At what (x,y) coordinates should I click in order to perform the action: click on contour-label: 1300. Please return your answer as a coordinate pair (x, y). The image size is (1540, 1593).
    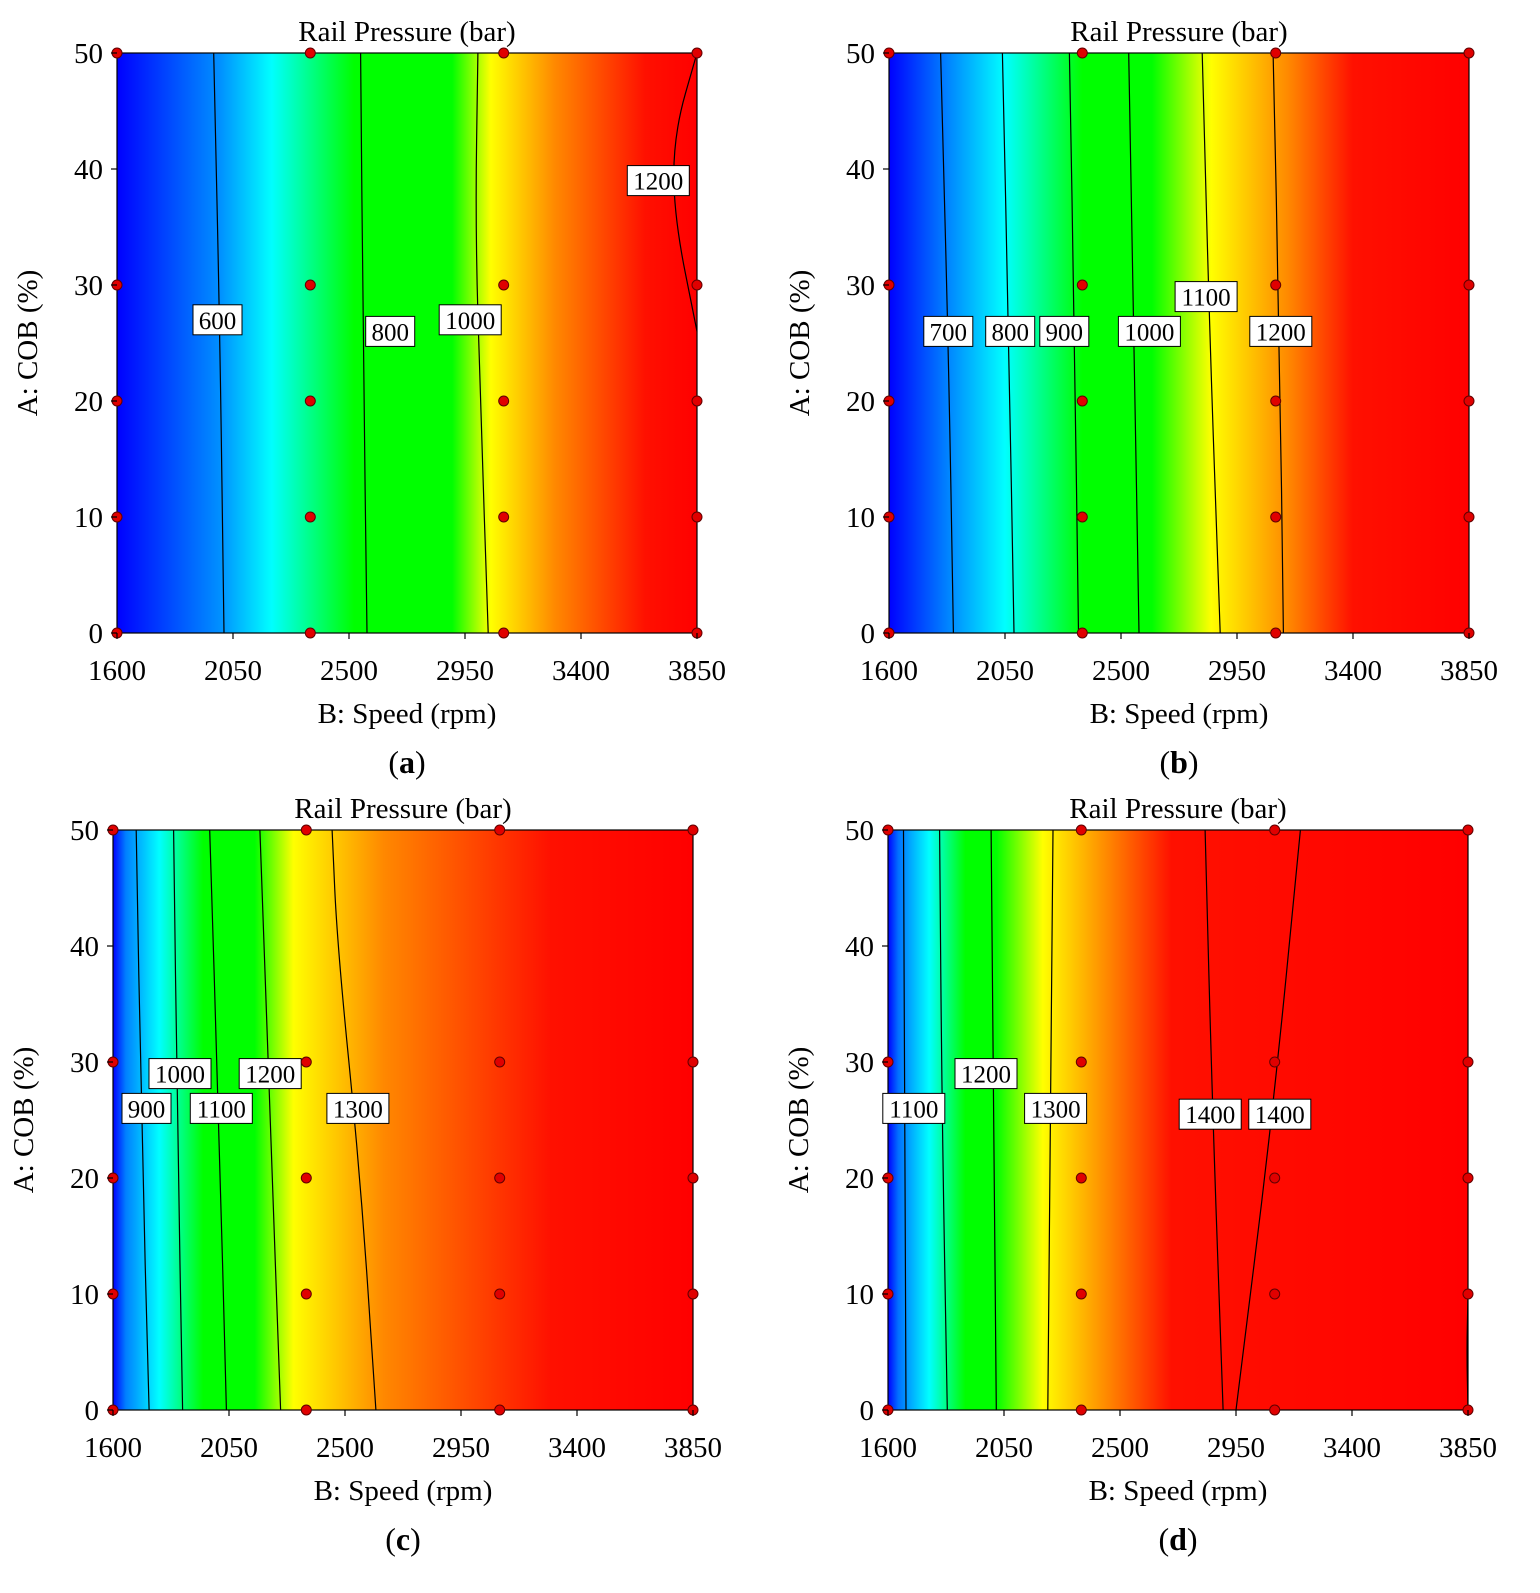
    Looking at the image, I should click on (358, 1109).